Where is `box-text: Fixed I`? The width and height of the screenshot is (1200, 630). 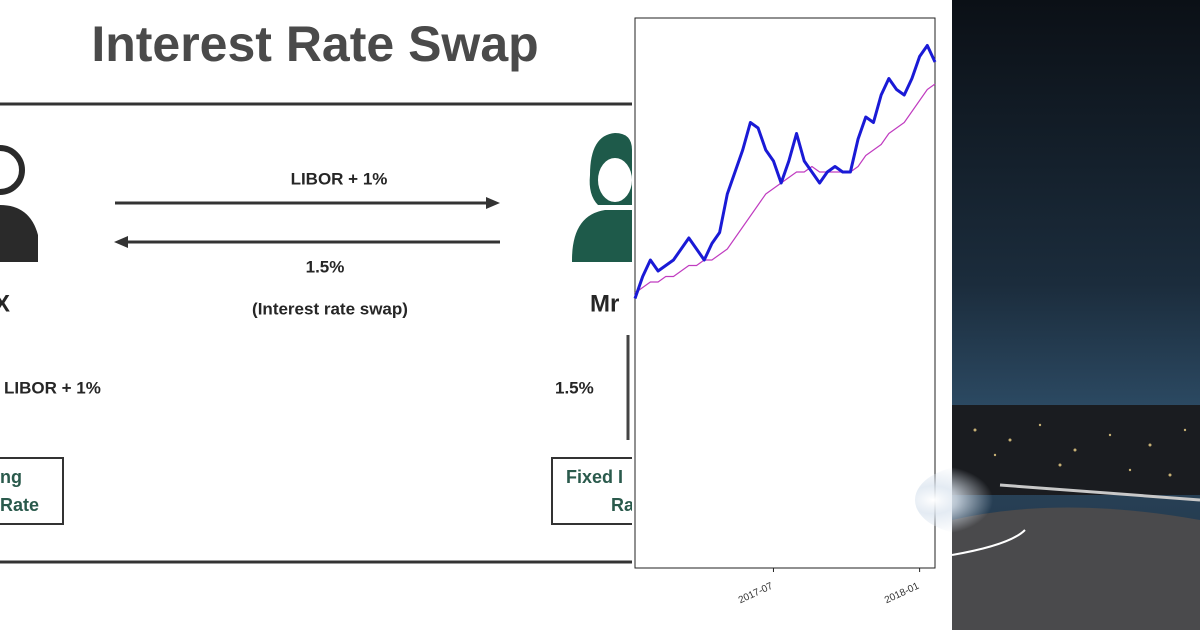
box-text: Fixed I is located at coordinates (594, 477).